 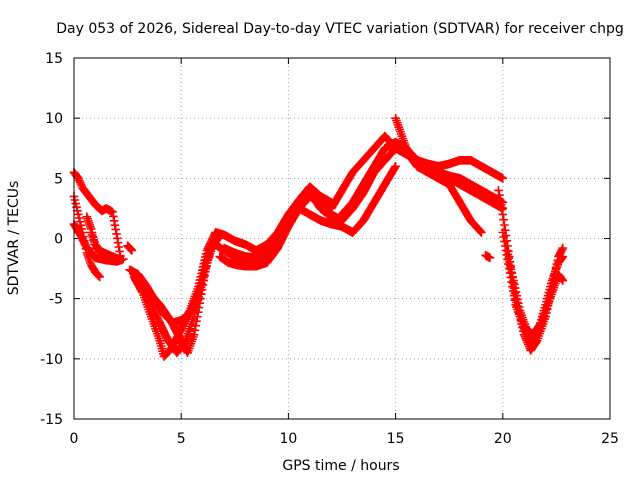 I want to click on y-tick-label: -15, so click(x=51, y=420).